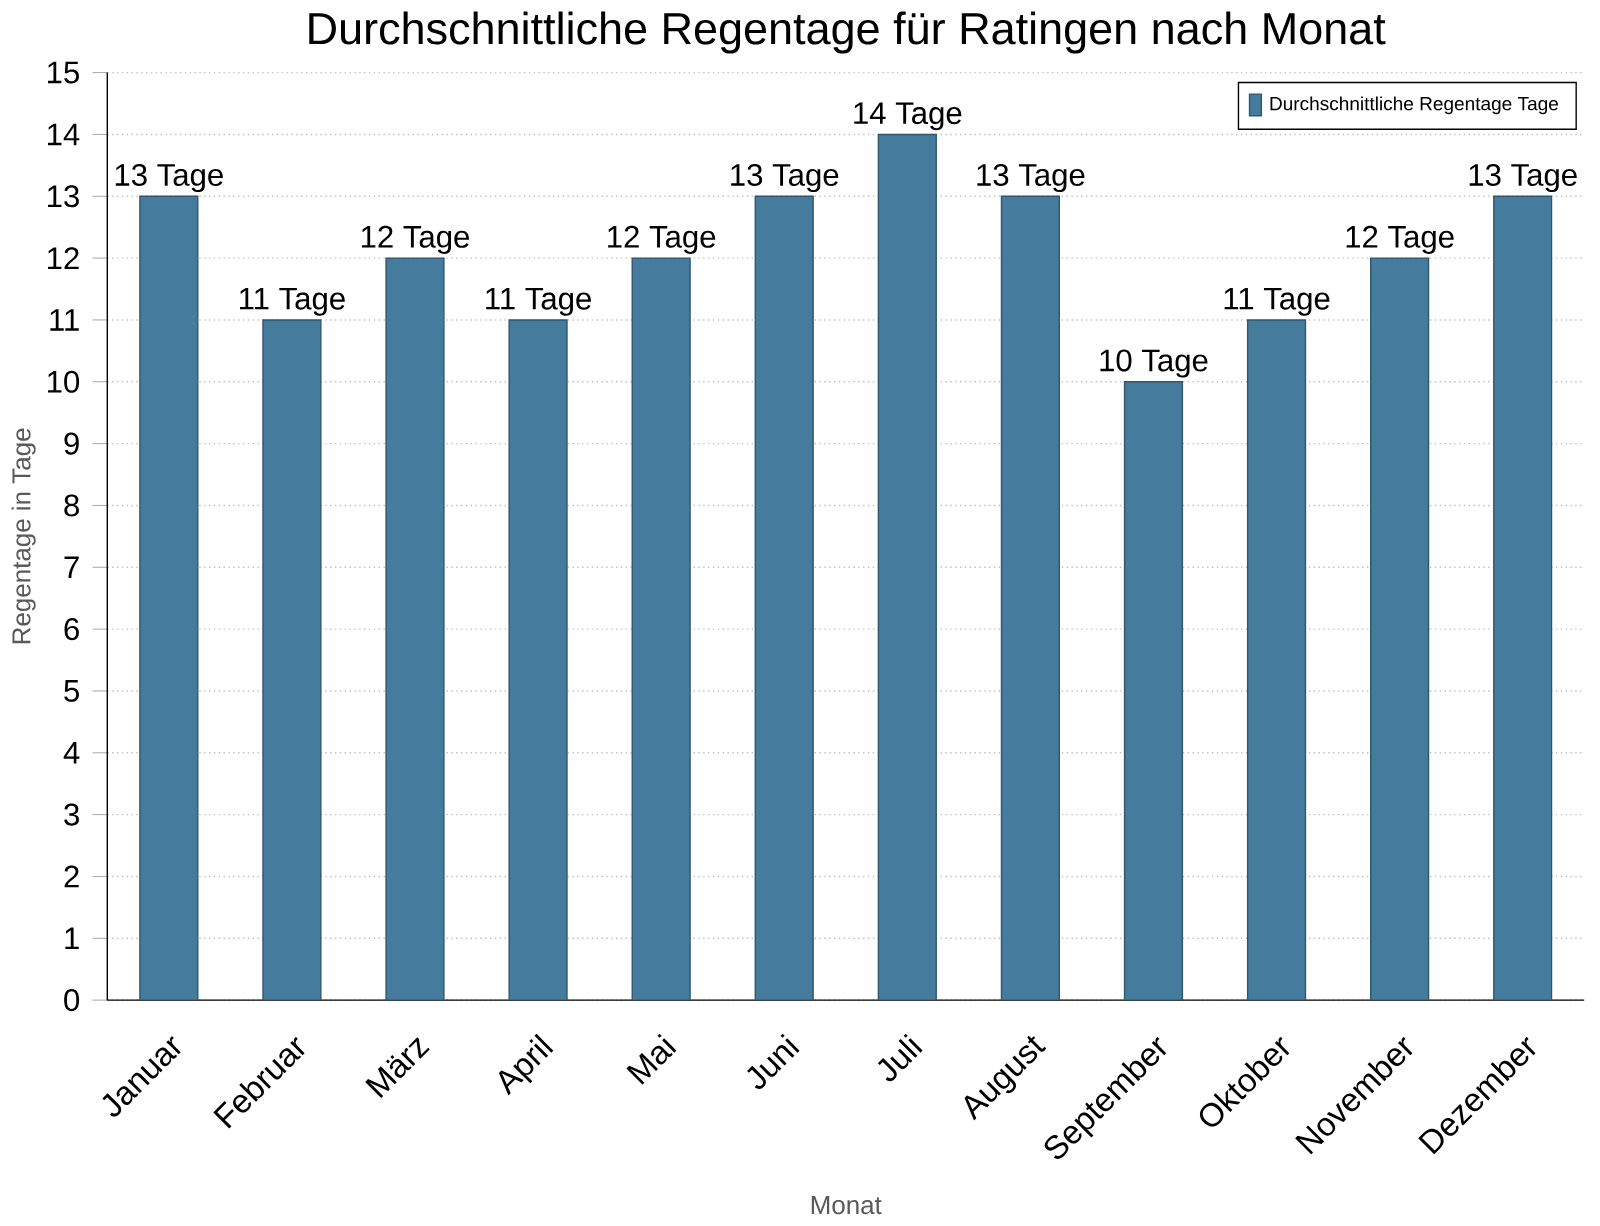  Describe the element at coordinates (71, 814) in the screenshot. I see `y-tick-label: 3` at that location.